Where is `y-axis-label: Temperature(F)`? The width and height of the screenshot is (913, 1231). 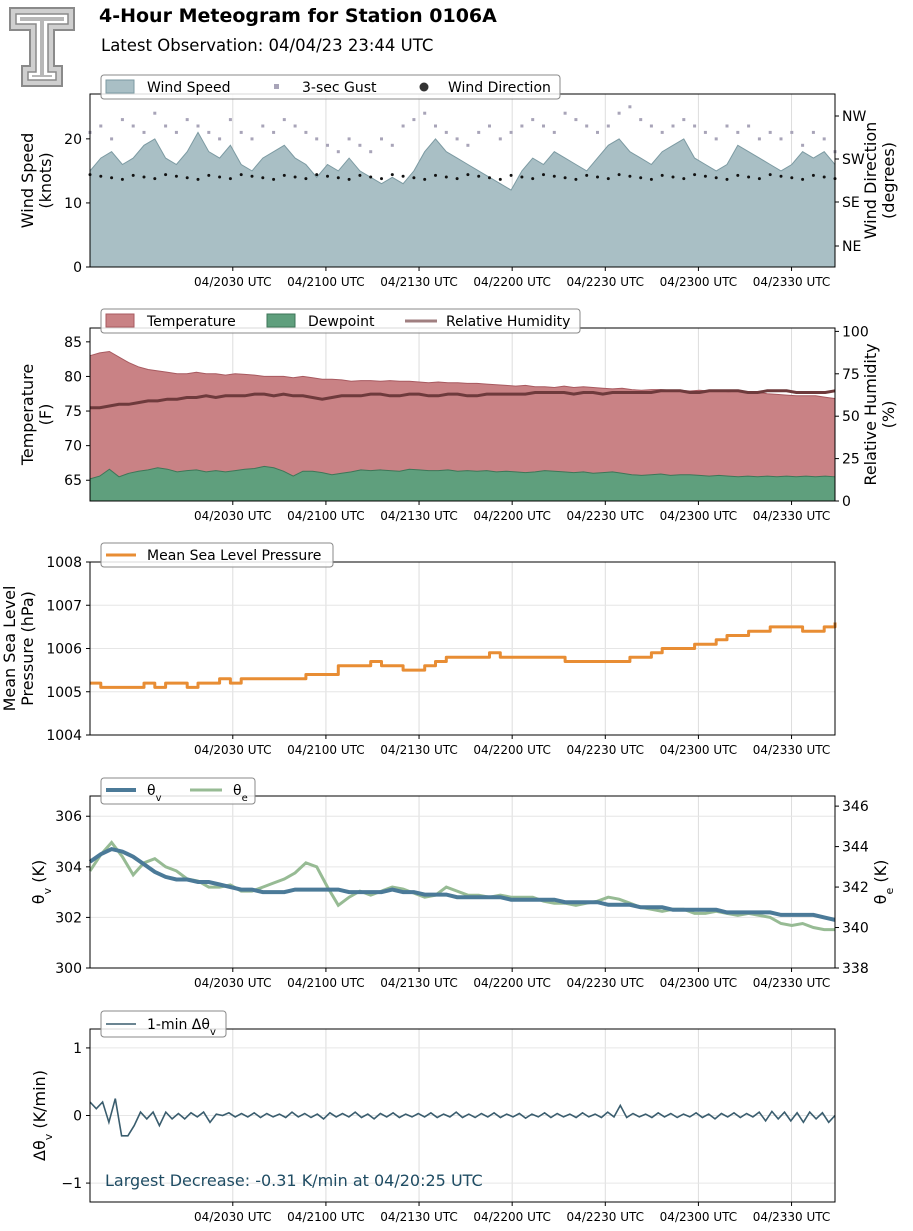 y-axis-label: Temperature(F) is located at coordinates (36, 415).